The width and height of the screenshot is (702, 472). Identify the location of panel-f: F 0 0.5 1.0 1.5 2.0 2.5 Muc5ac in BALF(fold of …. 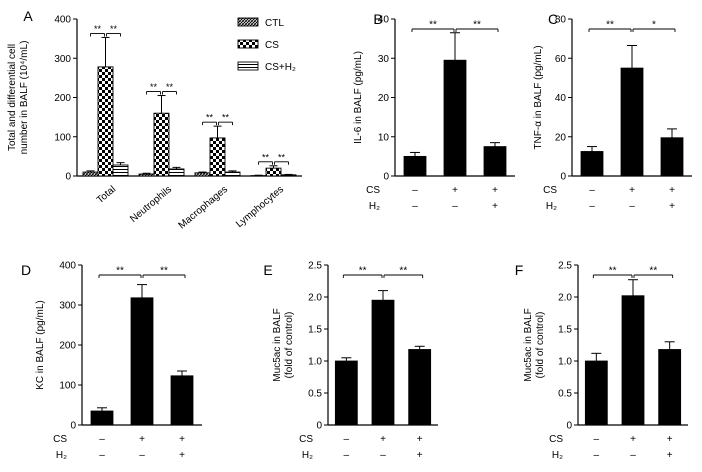
(601, 361).